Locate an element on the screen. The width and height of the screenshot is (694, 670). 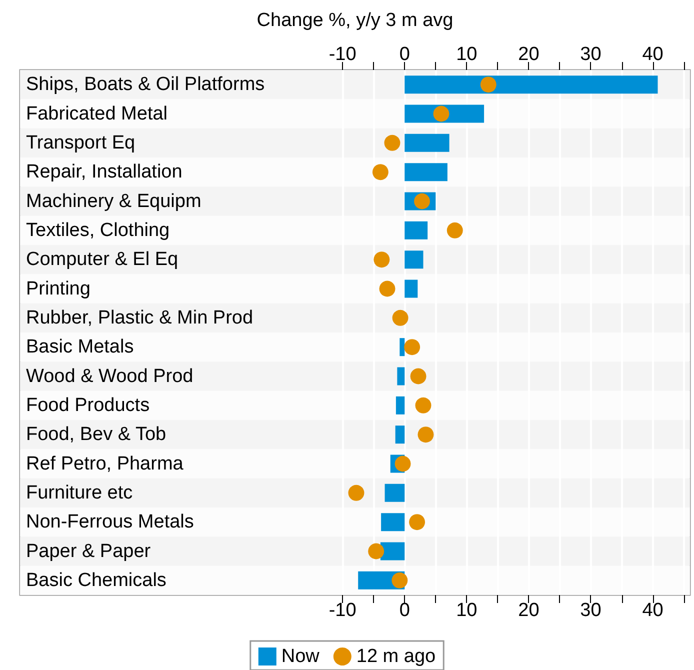
y-tick-label: Basic Metals is located at coordinates (80, 347).